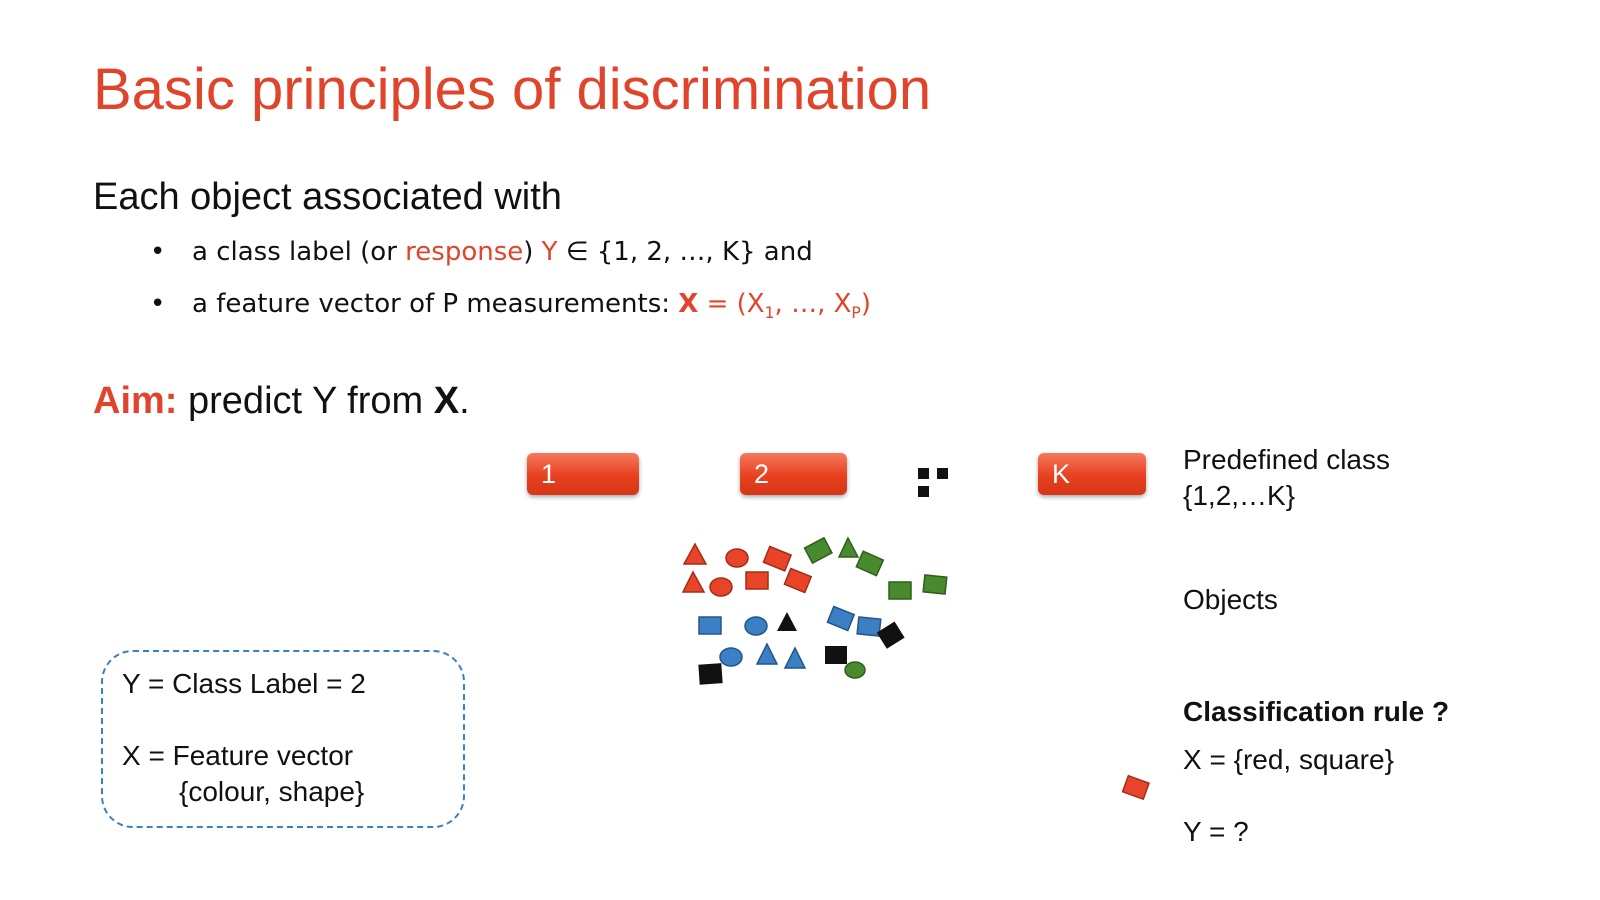  I want to click on vector-sub-p: P, so click(856, 313).